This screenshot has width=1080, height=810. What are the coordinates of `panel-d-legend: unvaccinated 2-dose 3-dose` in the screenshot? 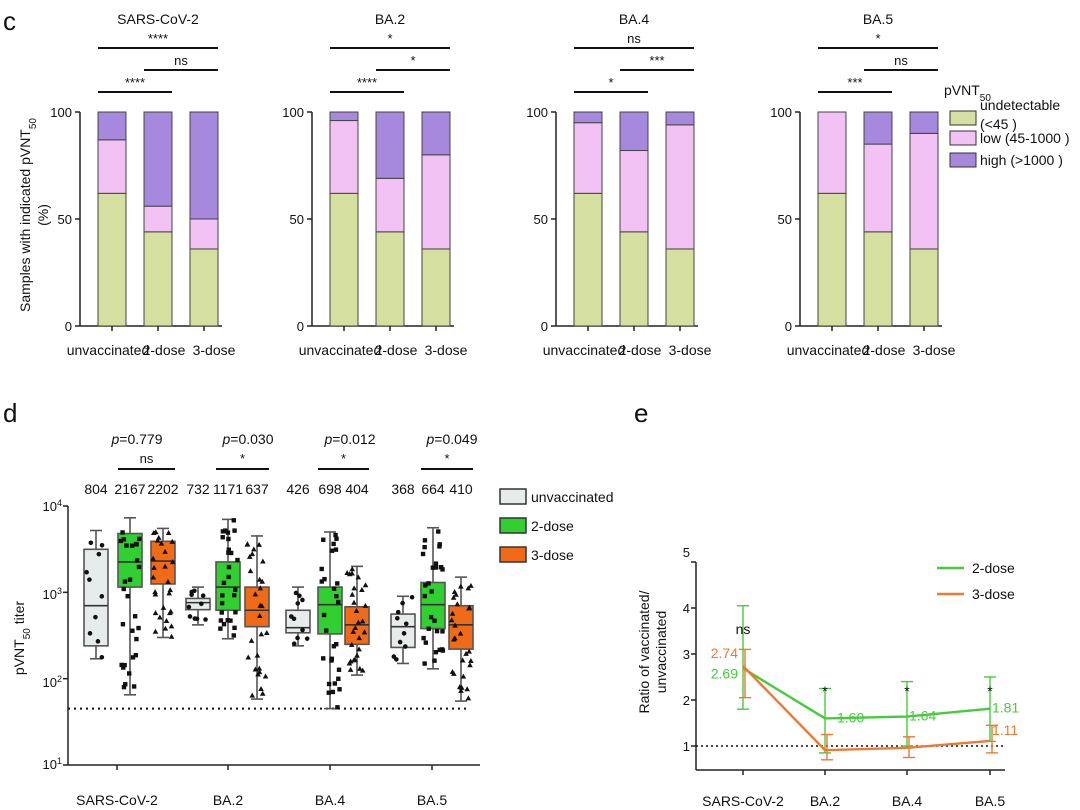 It's located at (556, 525).